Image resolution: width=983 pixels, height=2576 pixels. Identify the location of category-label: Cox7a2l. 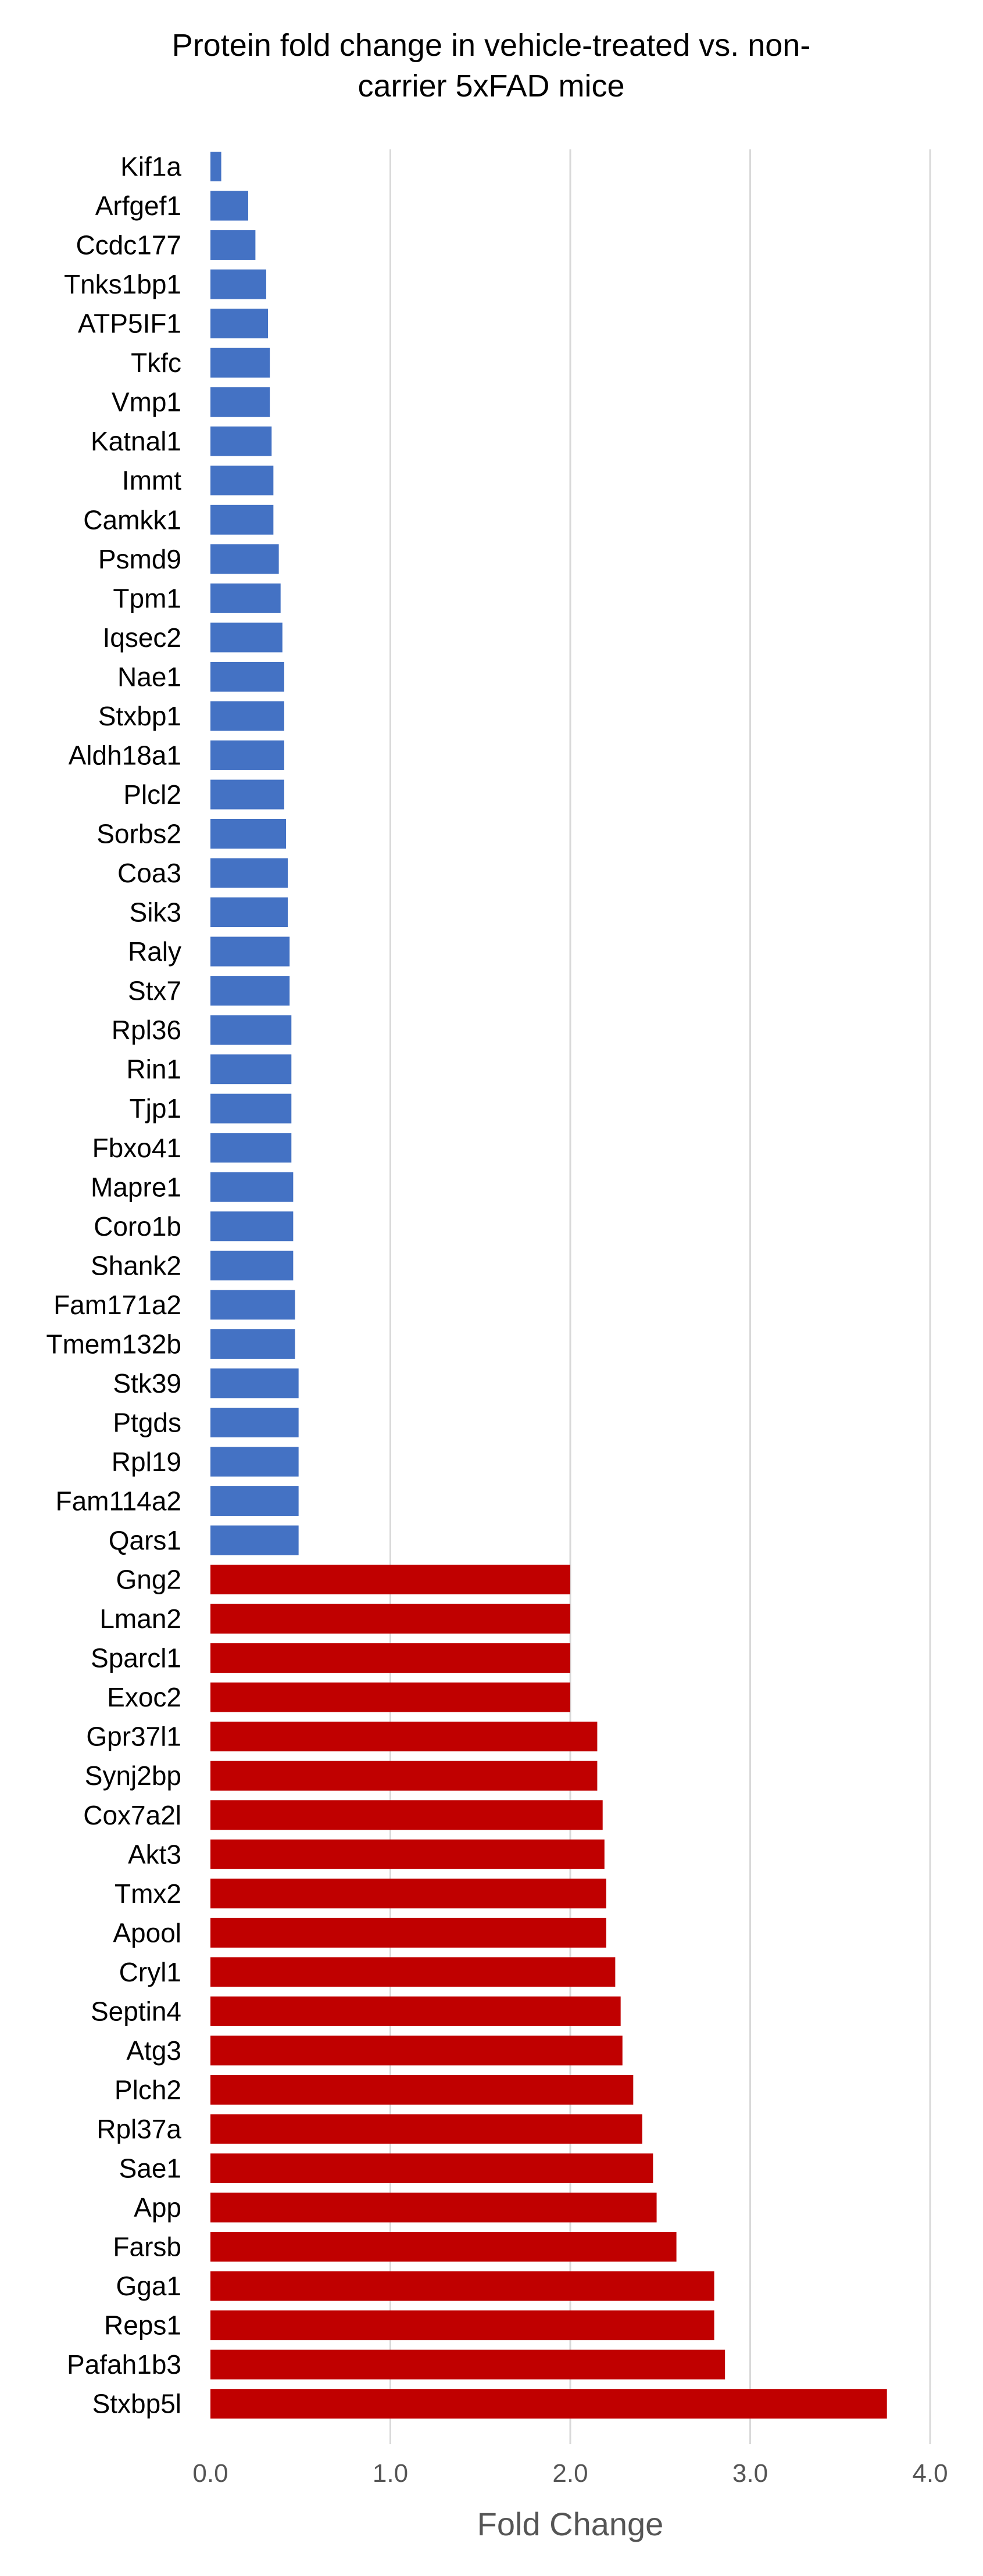
(132, 1815).